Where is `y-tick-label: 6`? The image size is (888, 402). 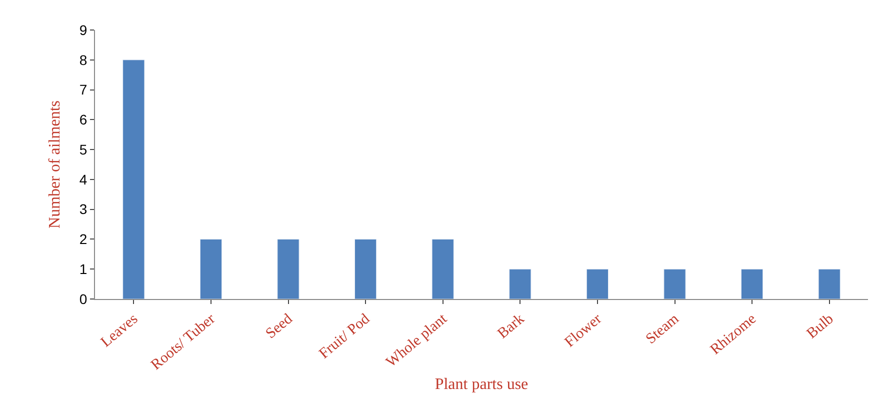 y-tick-label: 6 is located at coordinates (83, 120).